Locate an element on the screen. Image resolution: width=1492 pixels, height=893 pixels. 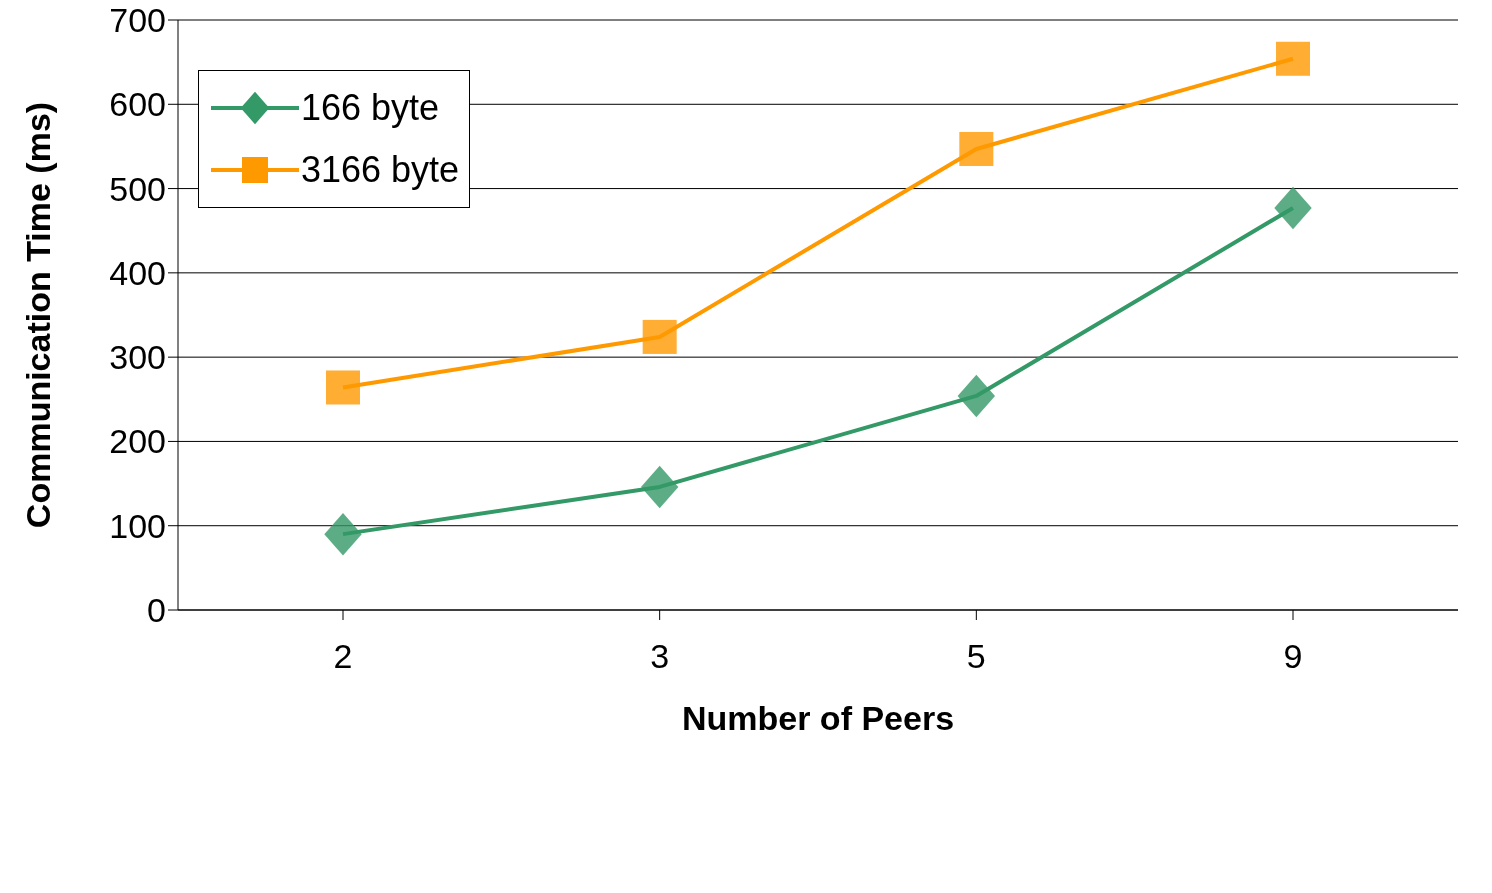
x-tick-label: 9 is located at coordinates (1293, 656).